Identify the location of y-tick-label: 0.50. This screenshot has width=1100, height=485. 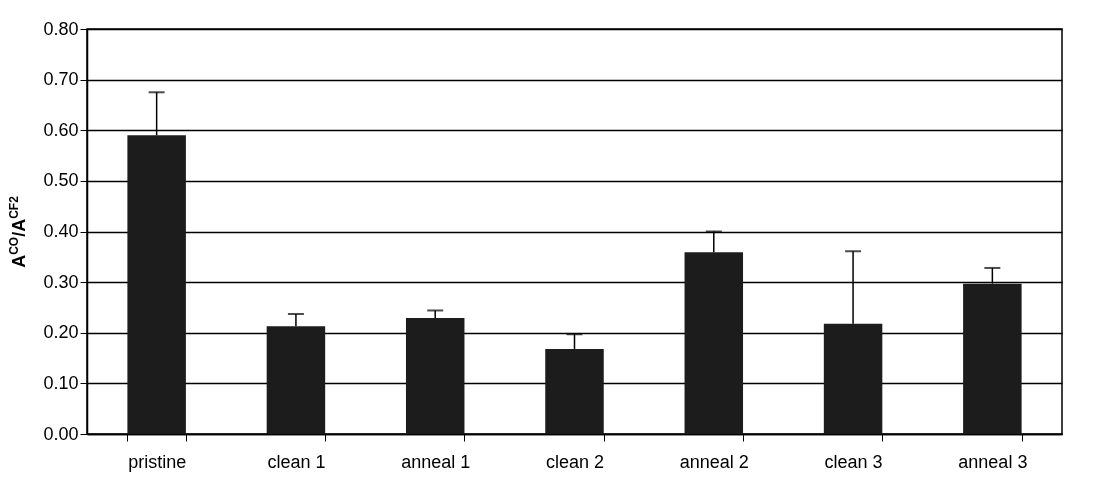
(61, 180).